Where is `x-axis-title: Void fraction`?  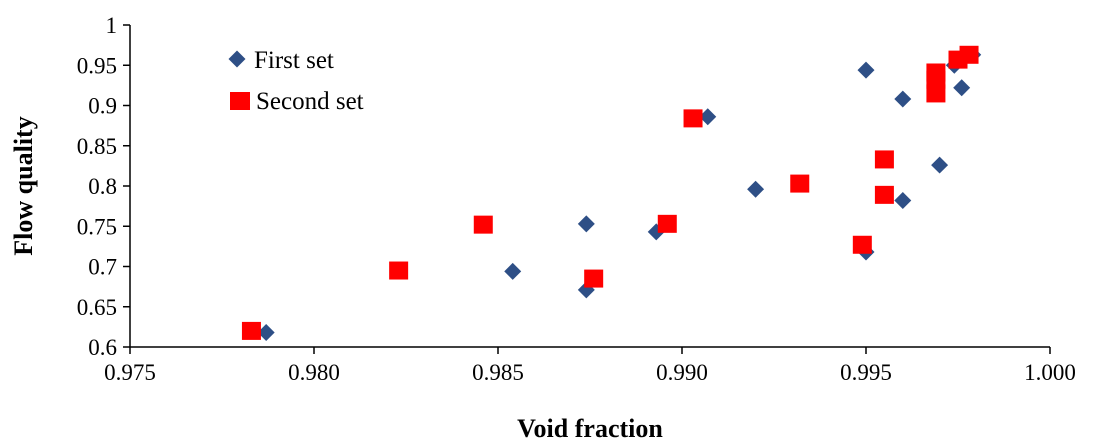
x-axis-title: Void fraction is located at coordinates (590, 428).